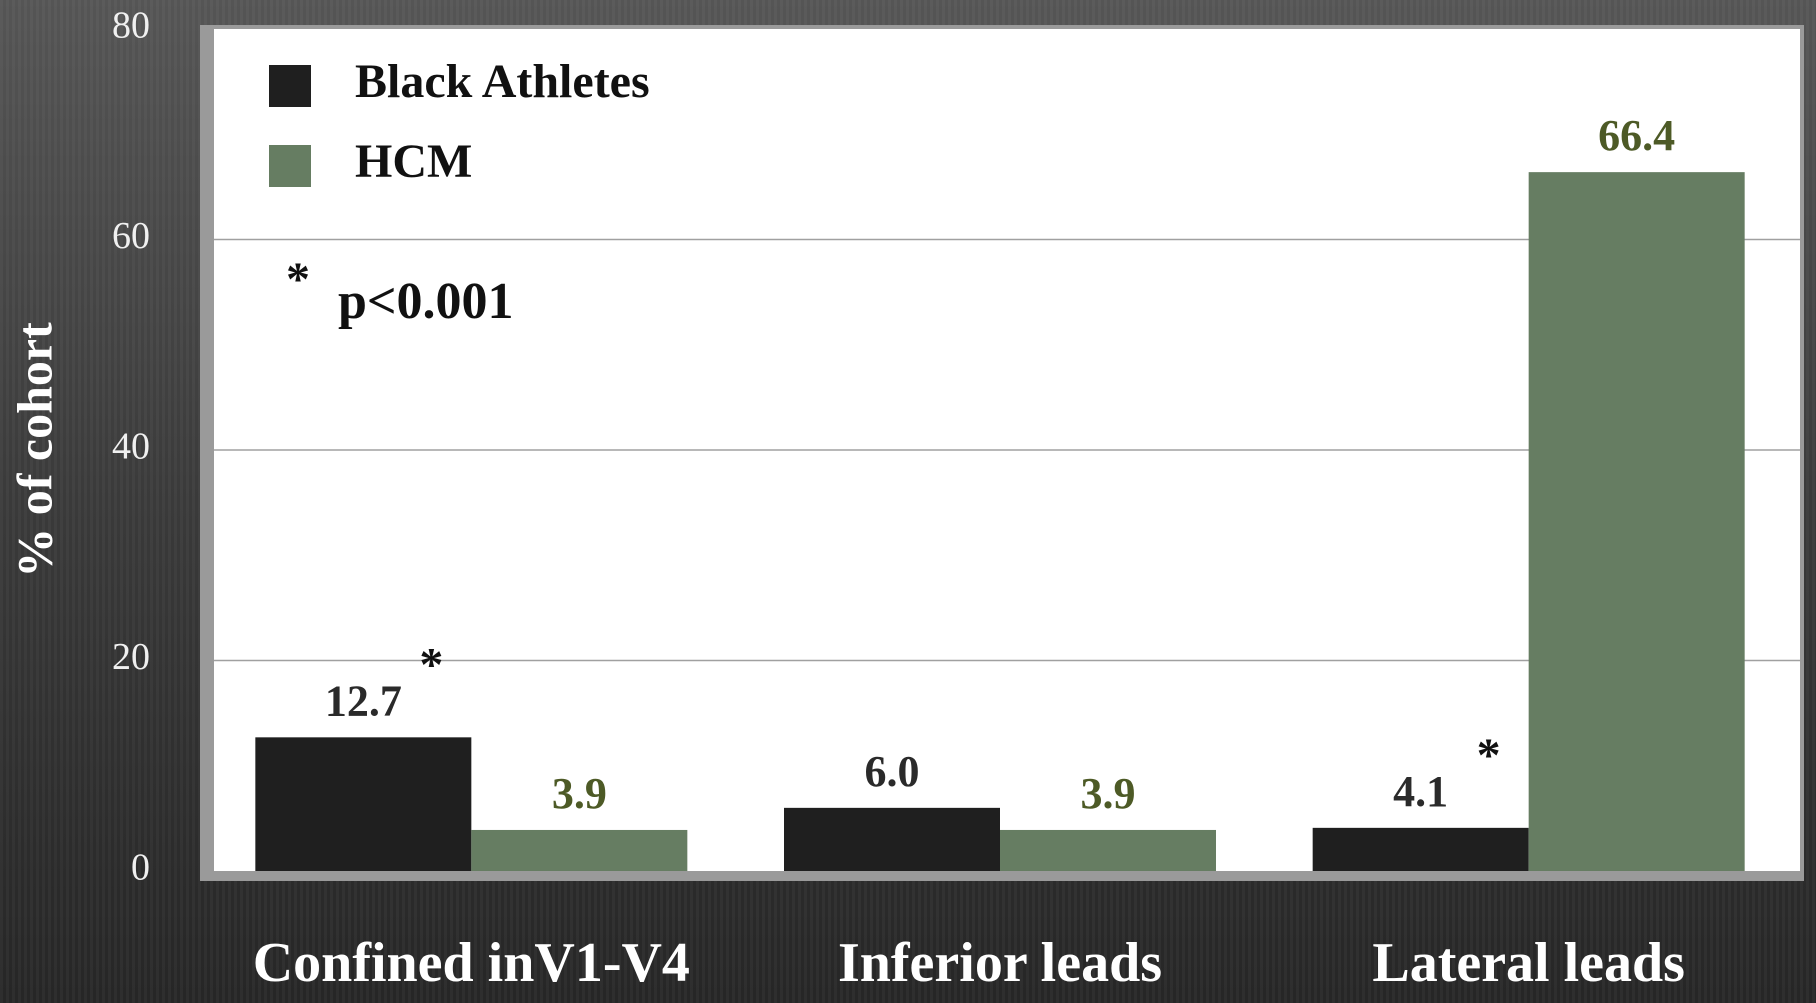 The image size is (1816, 1003). I want to click on x-tick-label: Confined inV1-V4, so click(471, 963).